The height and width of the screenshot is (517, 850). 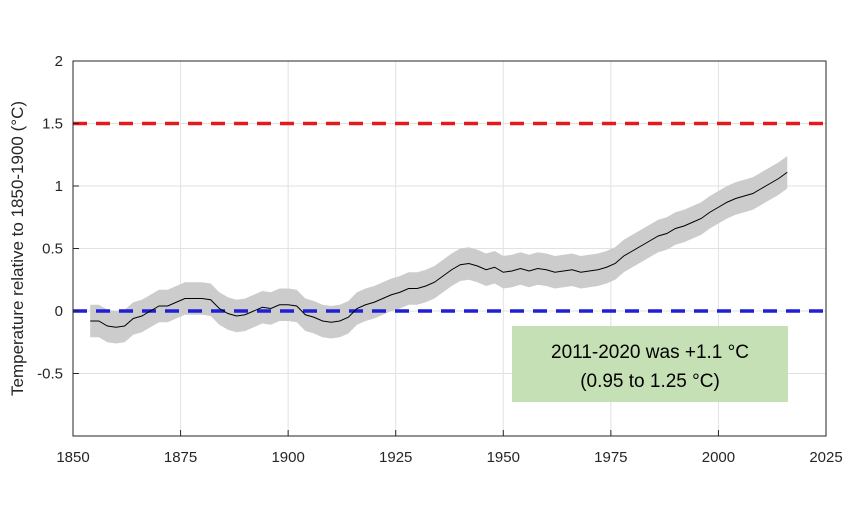 What do you see at coordinates (650, 381) in the screenshot?
I see `annotation-line-2: (0.95 to 1.25 °C)` at bounding box center [650, 381].